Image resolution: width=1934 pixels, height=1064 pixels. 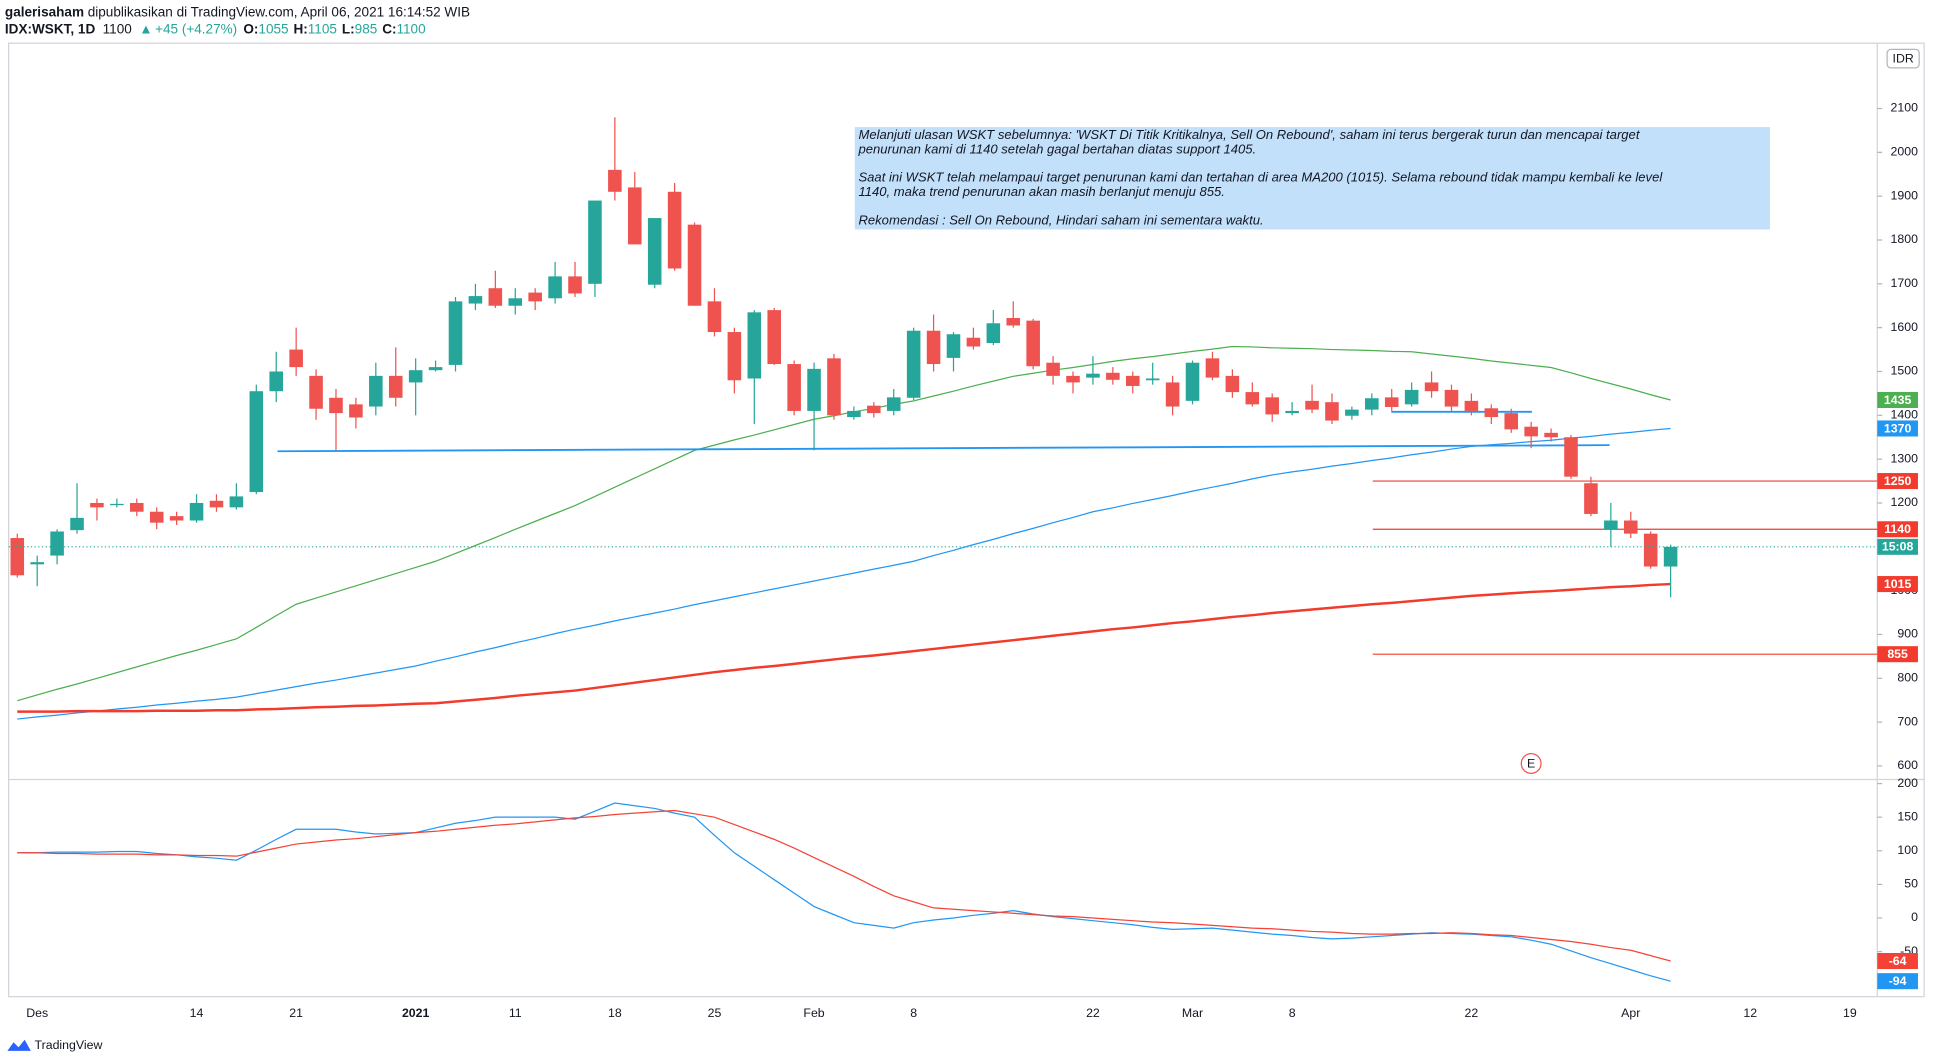 What do you see at coordinates (1898, 428) in the screenshot?
I see `ma-value-label: 1370` at bounding box center [1898, 428].